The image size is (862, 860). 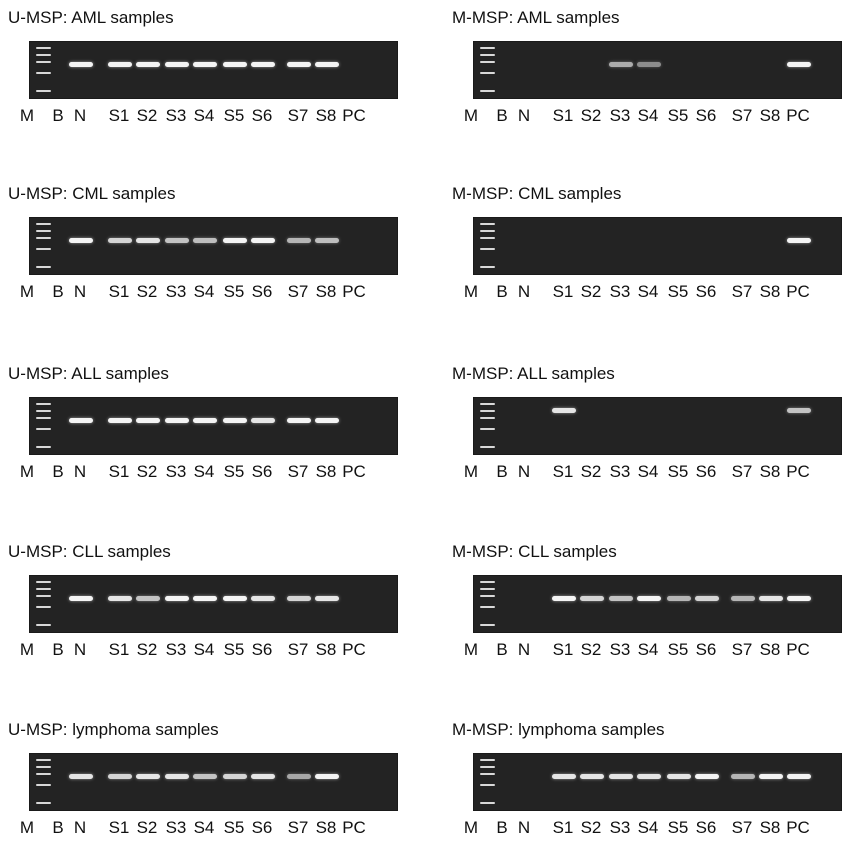 What do you see at coordinates (657, 612) in the screenshot?
I see `panel-m-msp-cll: M-MSP: CLL samples M B N S1 S2 S3 S4 S5 S6 S7 S8 PC` at bounding box center [657, 612].